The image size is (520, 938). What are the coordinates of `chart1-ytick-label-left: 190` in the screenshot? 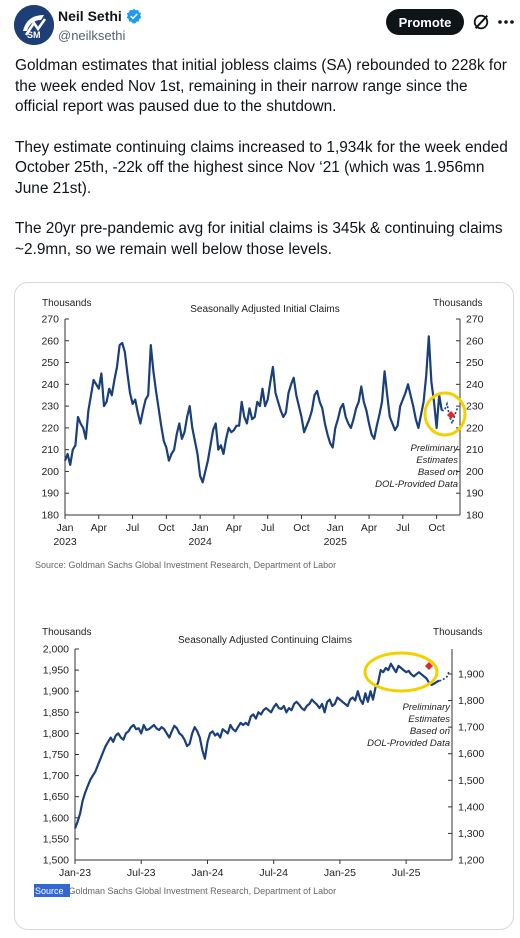 It's located at (50, 494).